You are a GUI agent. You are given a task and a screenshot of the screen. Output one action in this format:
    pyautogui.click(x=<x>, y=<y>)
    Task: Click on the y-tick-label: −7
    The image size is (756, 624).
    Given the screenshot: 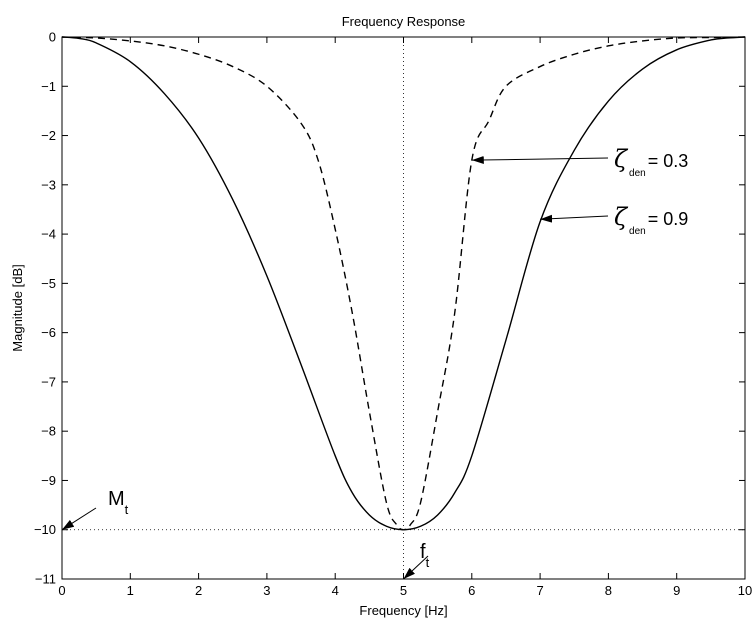 What is the action you would take?
    pyautogui.click(x=48, y=381)
    